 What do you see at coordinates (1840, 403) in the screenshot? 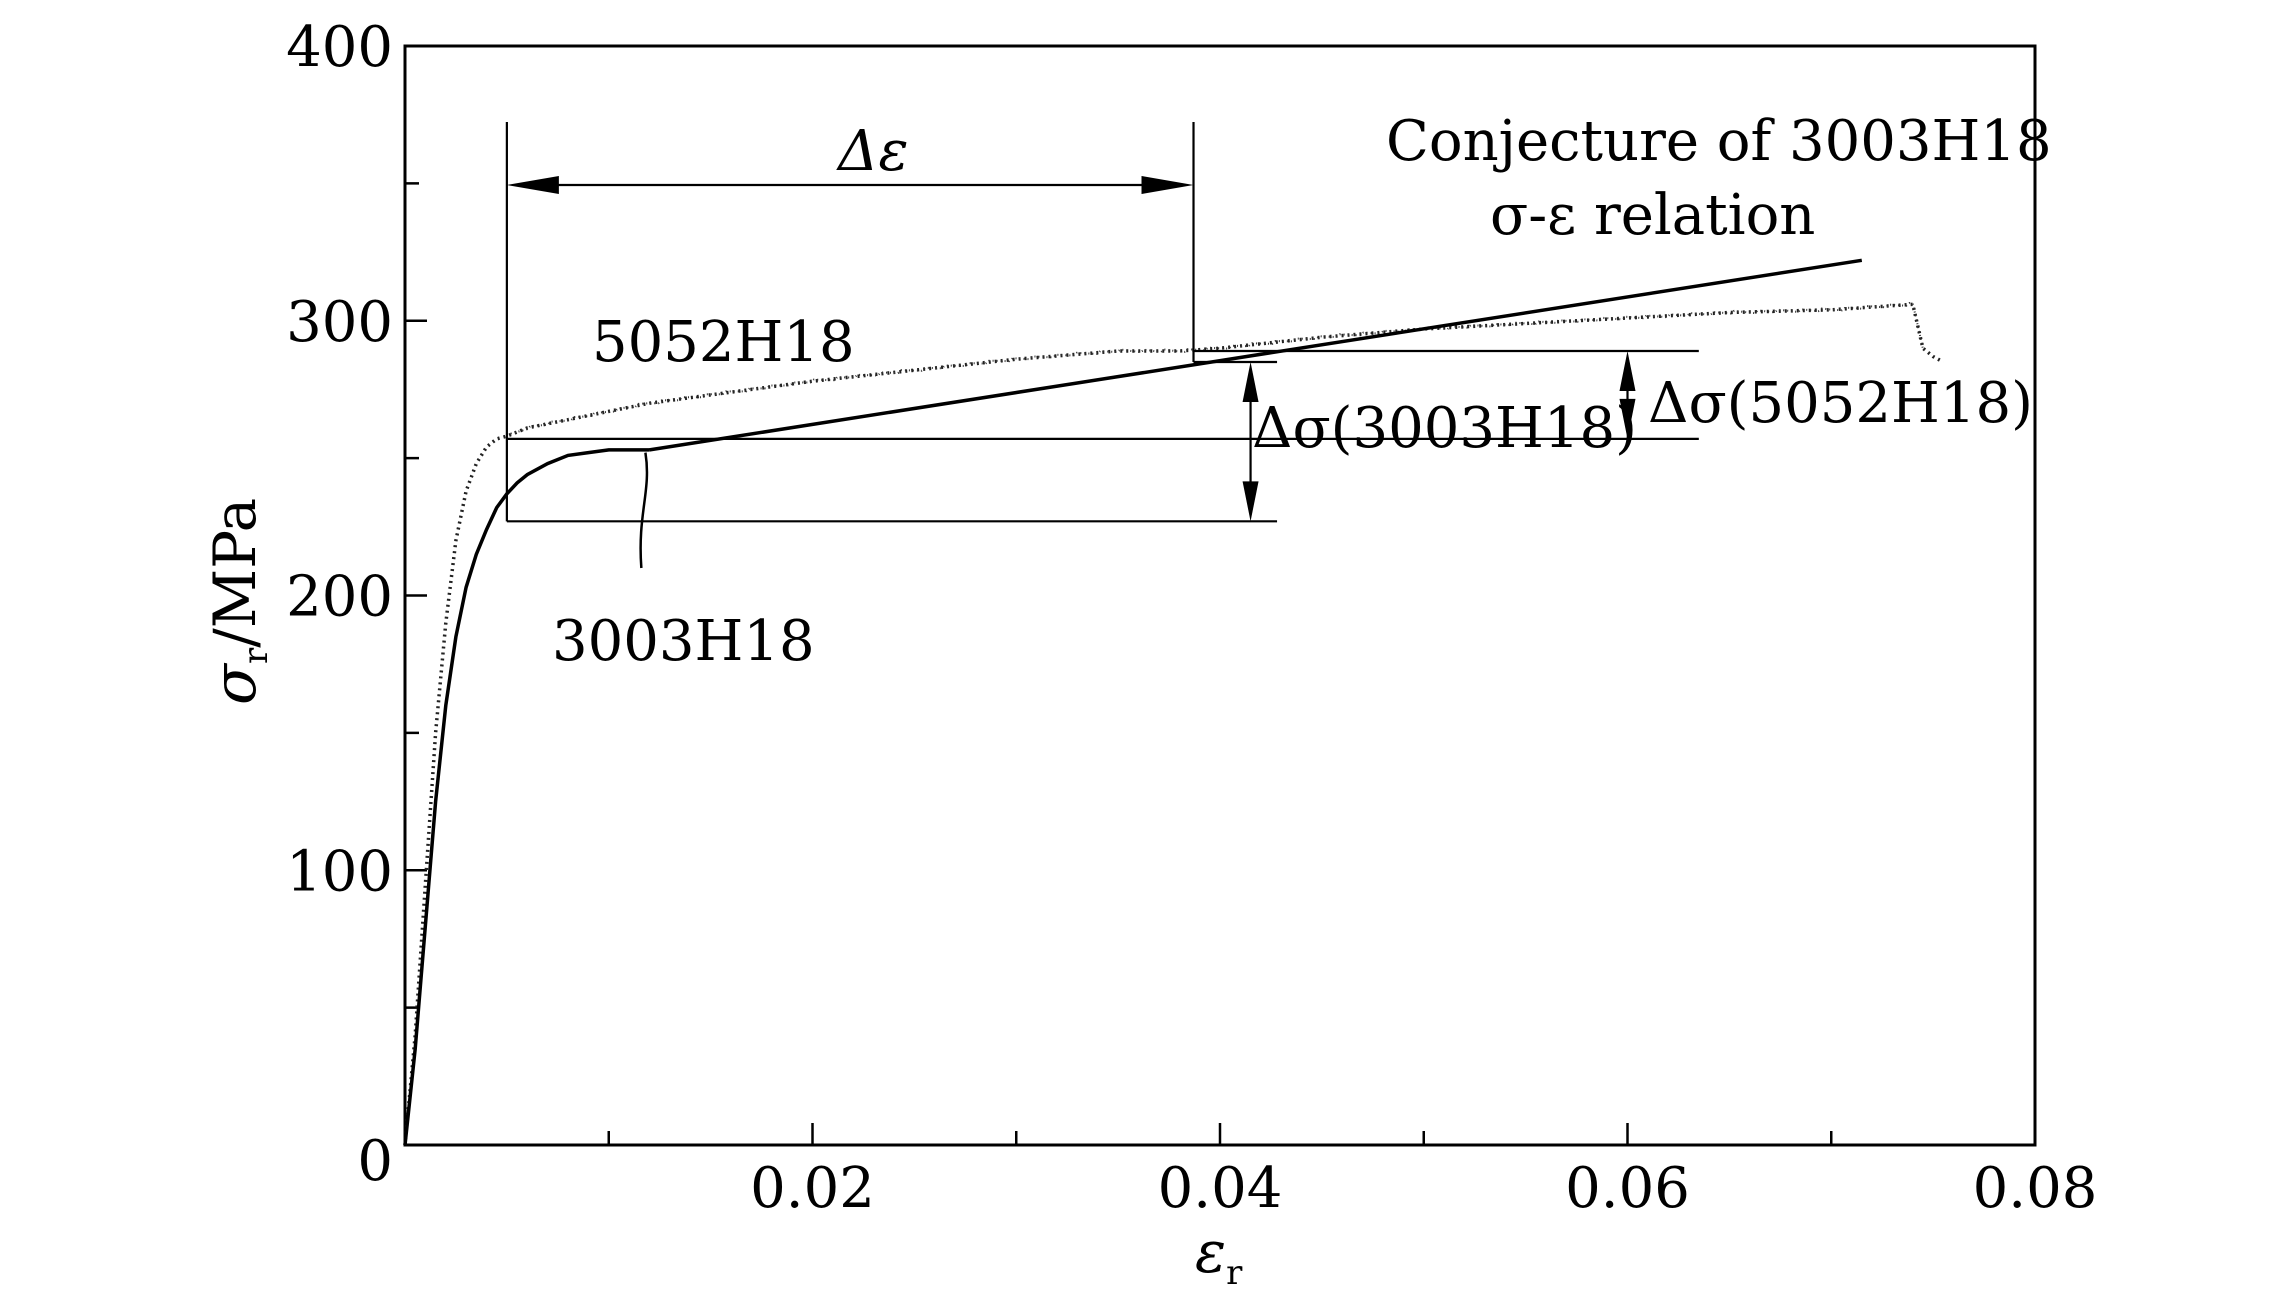
I see `delta-sigma-5052-label: Δσ(5052H18)` at bounding box center [1840, 403].